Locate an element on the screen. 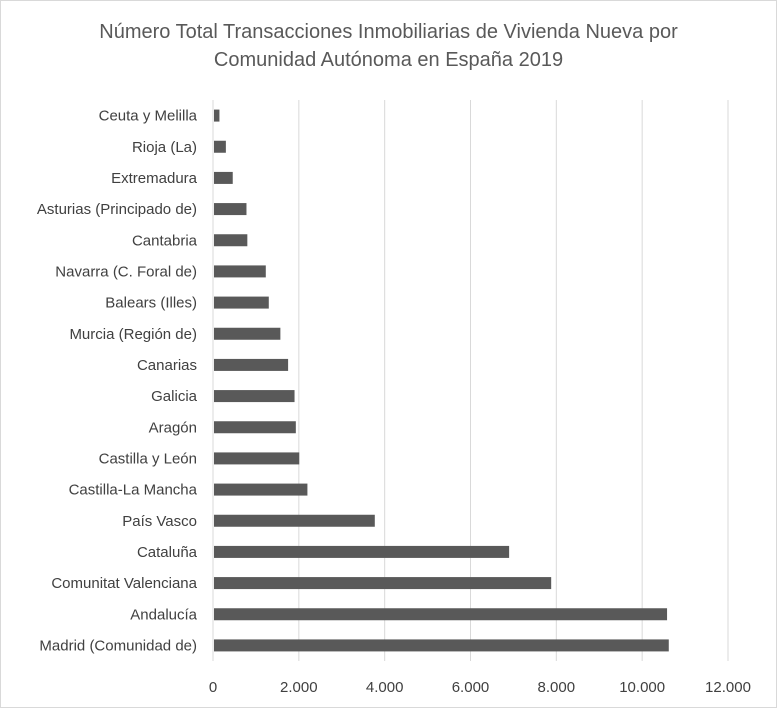 The height and width of the screenshot is (708, 777). category-label: Andalucía is located at coordinates (163, 614).